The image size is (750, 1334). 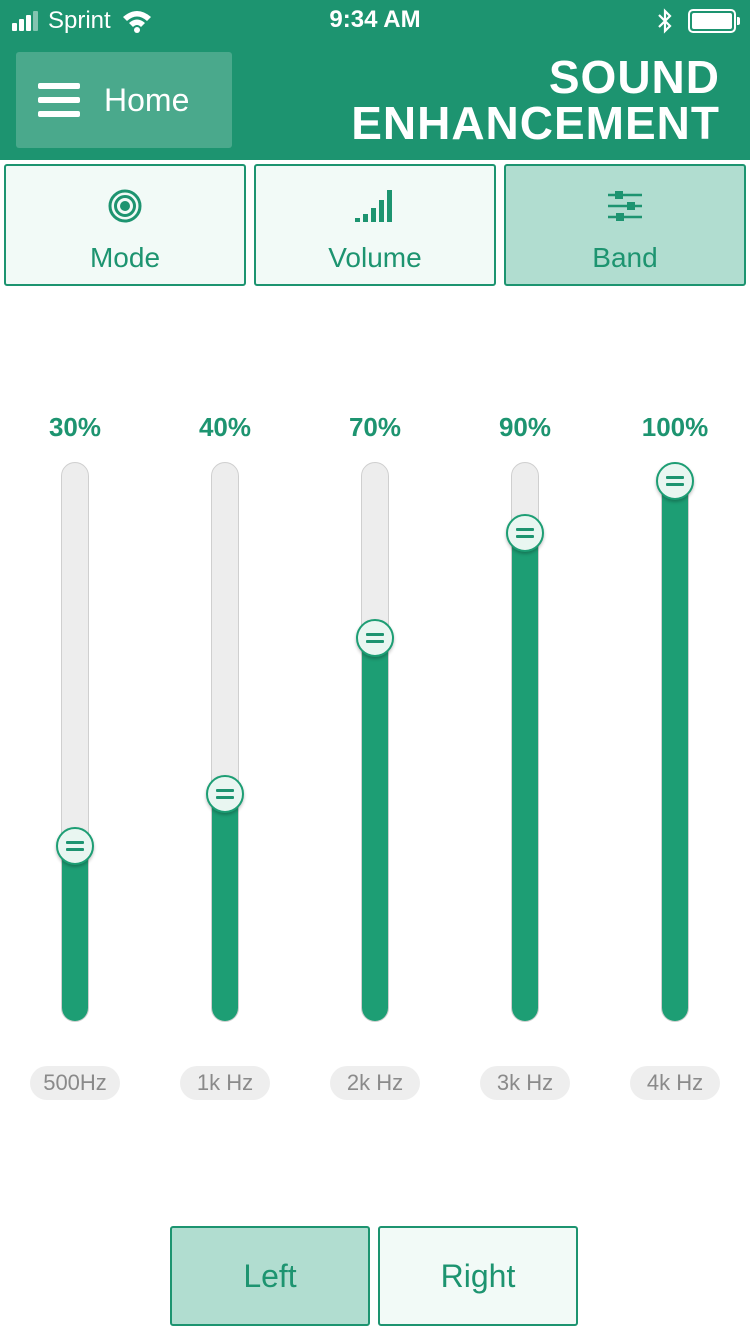 What do you see at coordinates (59, 100) in the screenshot?
I see `hamburger-menu-icon` at bounding box center [59, 100].